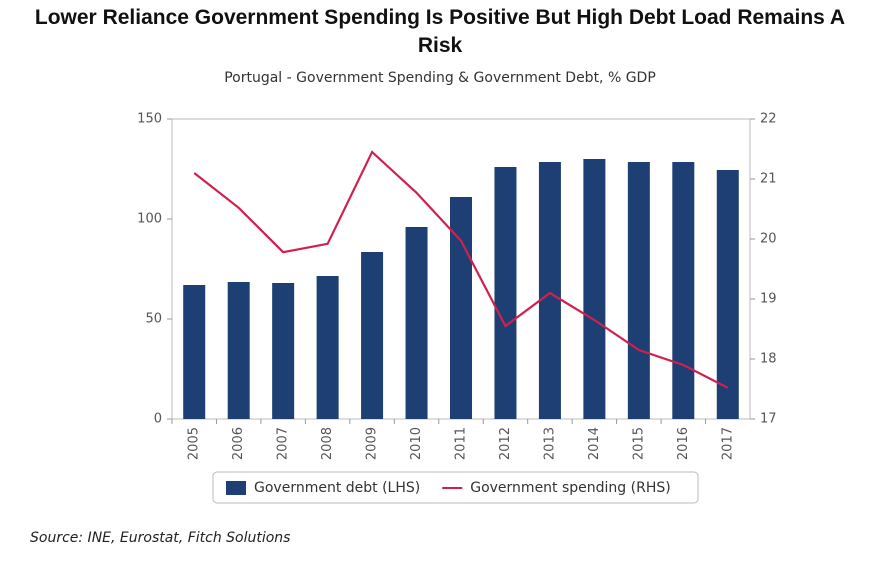 This screenshot has width=876, height=561. I want to click on y2-tick-label: 22, so click(768, 119).